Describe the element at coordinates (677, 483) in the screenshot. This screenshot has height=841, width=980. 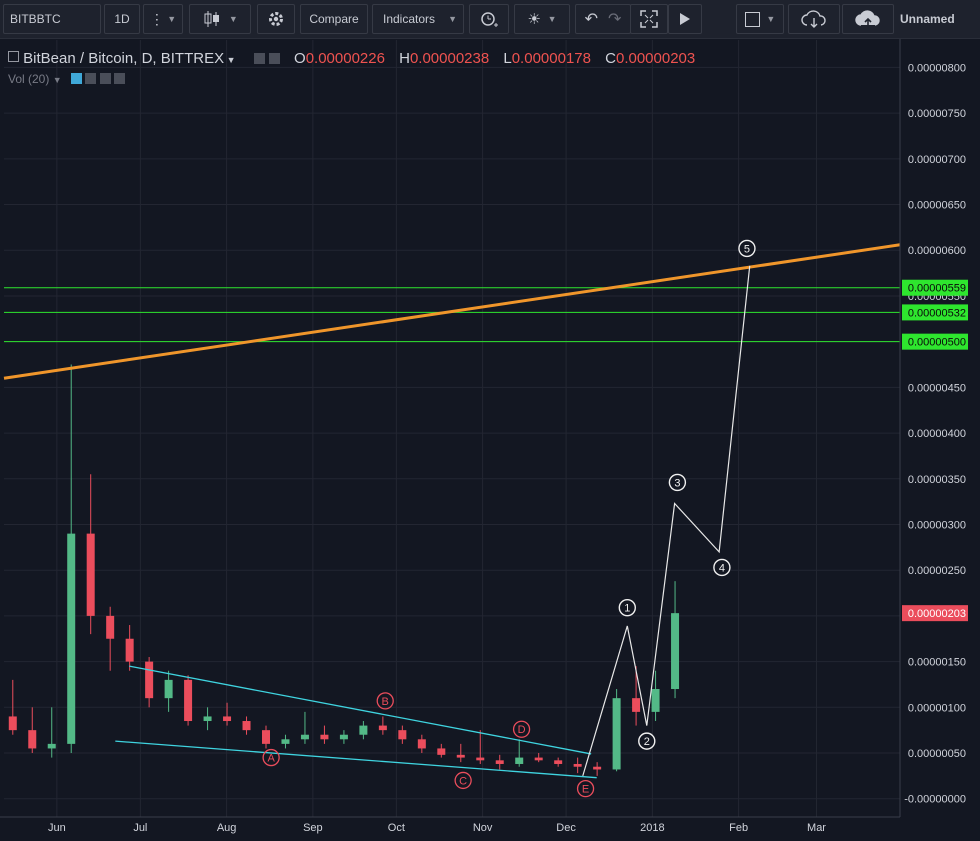
I see `impulse-label-text: 3` at that location.